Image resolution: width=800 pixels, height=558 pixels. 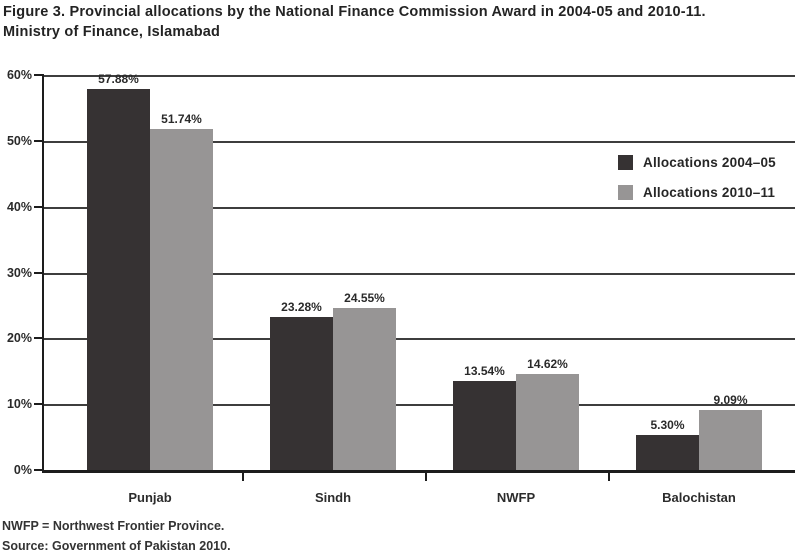 I want to click on y-axis-label-20%: 20%, so click(x=19, y=338).